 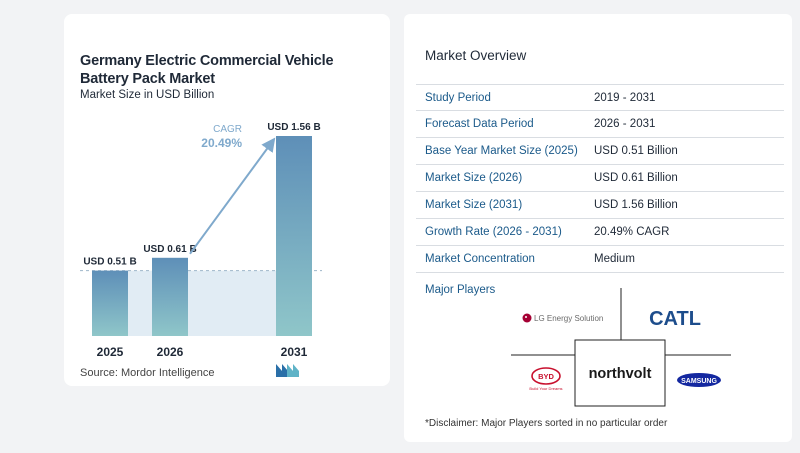 What do you see at coordinates (202, 303) in the screenshot?
I see `baseline-band` at bounding box center [202, 303].